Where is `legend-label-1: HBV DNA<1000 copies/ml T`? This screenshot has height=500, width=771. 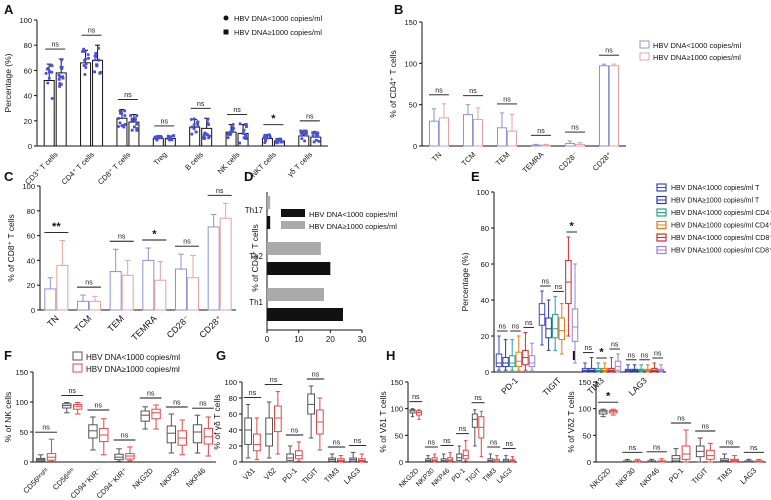 legend-label-1: HBV DNA<1000 copies/ml T is located at coordinates (715, 188).